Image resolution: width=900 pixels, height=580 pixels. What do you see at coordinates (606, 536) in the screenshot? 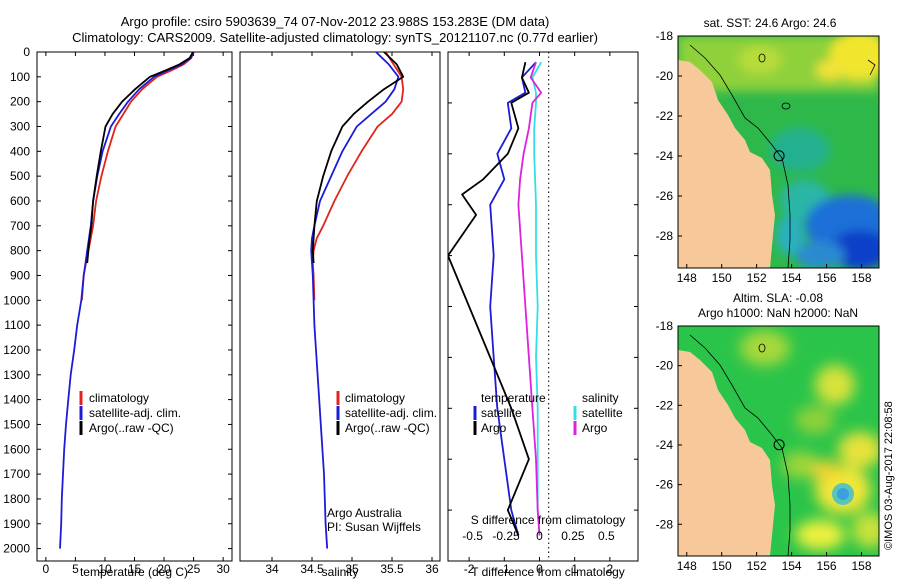
I see `s-difference-tick-label: 0.5` at bounding box center [606, 536].